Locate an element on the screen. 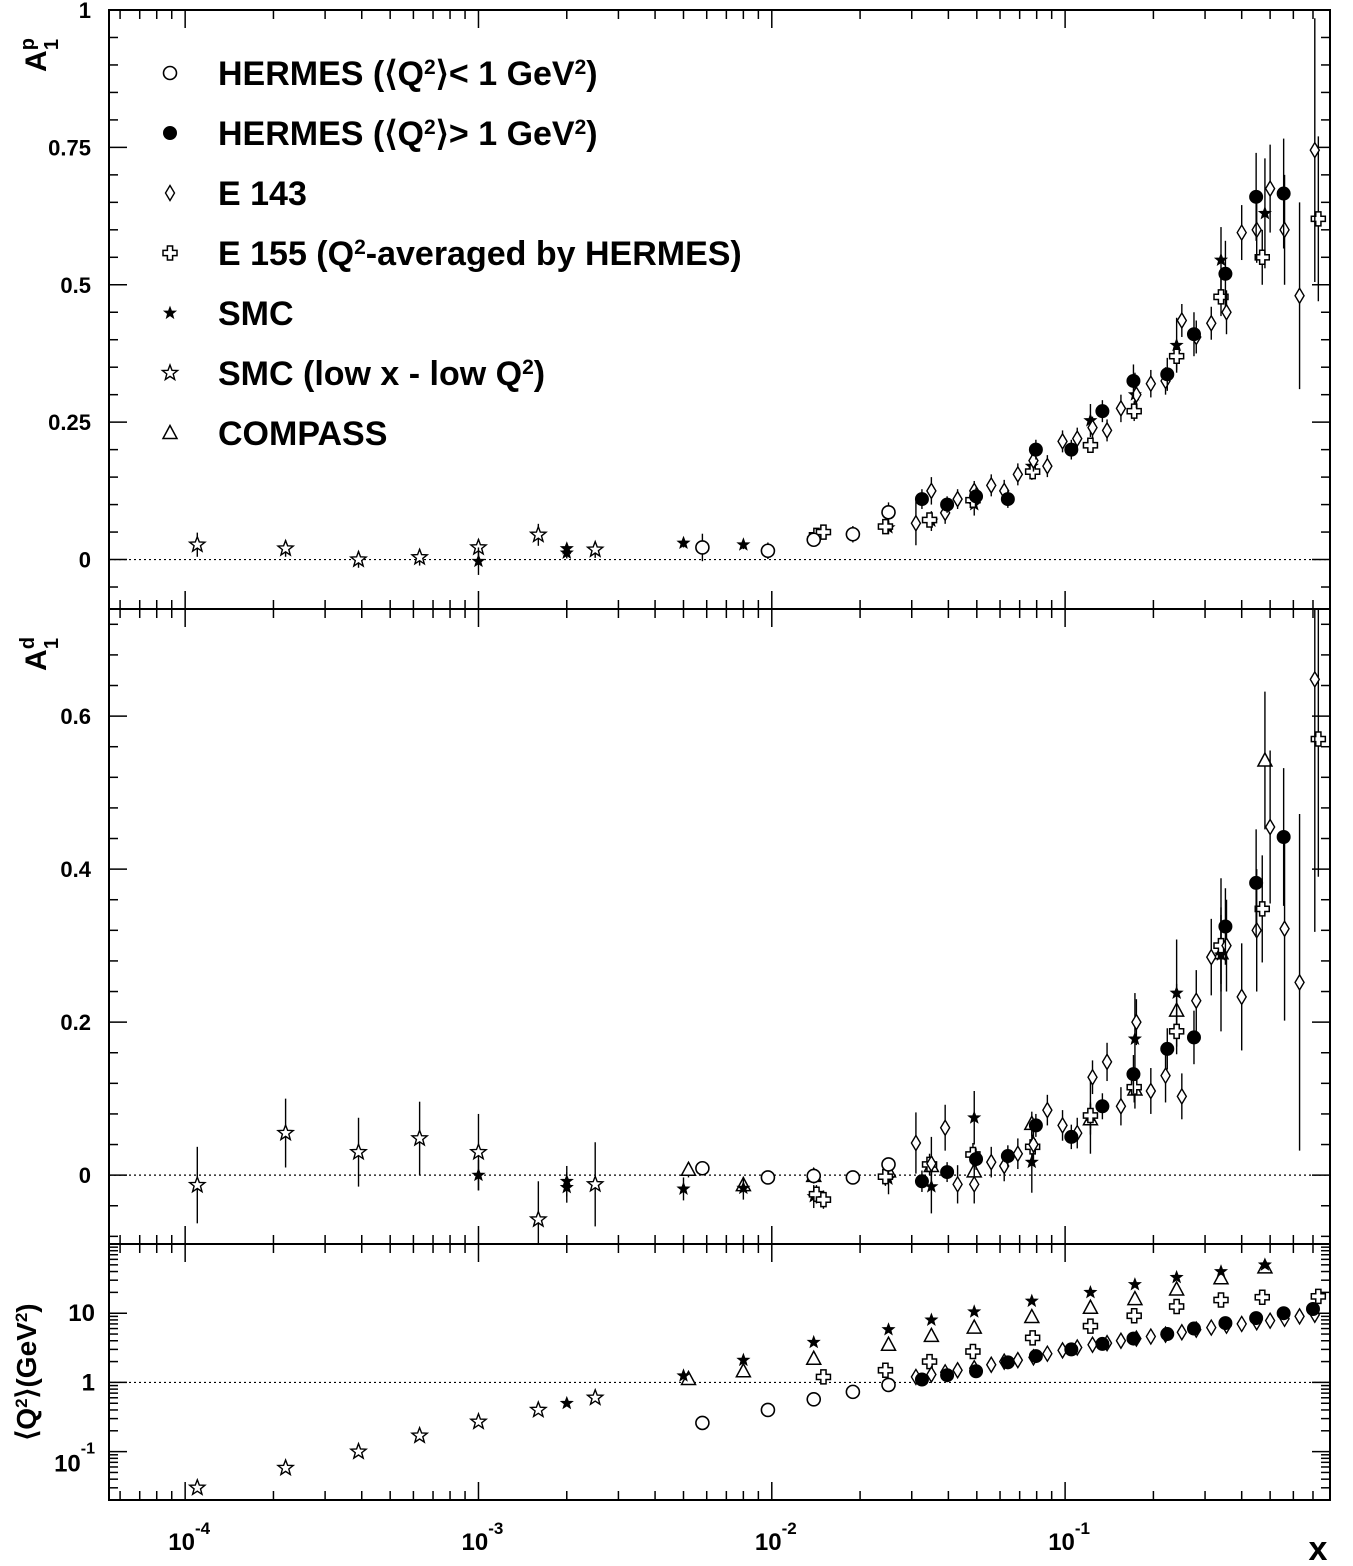 Image resolution: width=1353 pixels, height=1566 pixels. legend-label: SMC (low x - low Q2) is located at coordinates (381, 374).